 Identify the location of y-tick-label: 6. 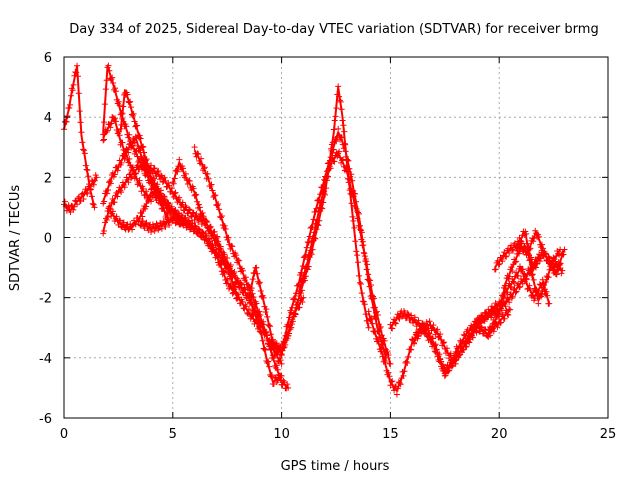
(48, 58).